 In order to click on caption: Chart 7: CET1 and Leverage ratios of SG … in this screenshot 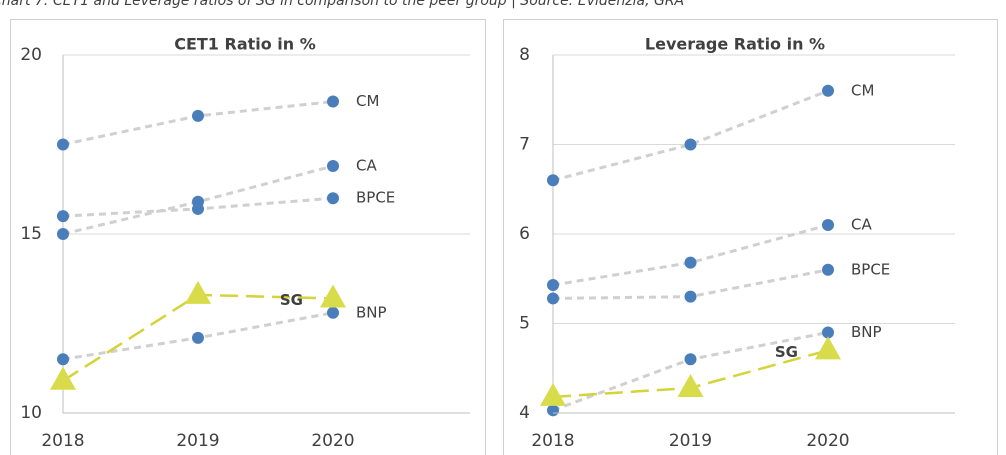, I will do `click(342, 4)`.